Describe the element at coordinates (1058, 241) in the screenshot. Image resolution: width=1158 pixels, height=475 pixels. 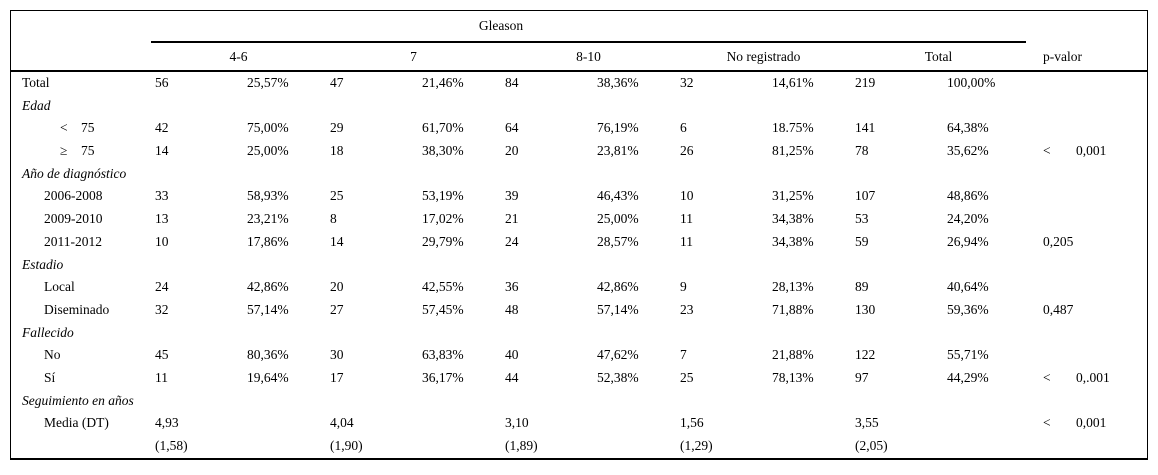
I see `p-value: 0,205` at that location.